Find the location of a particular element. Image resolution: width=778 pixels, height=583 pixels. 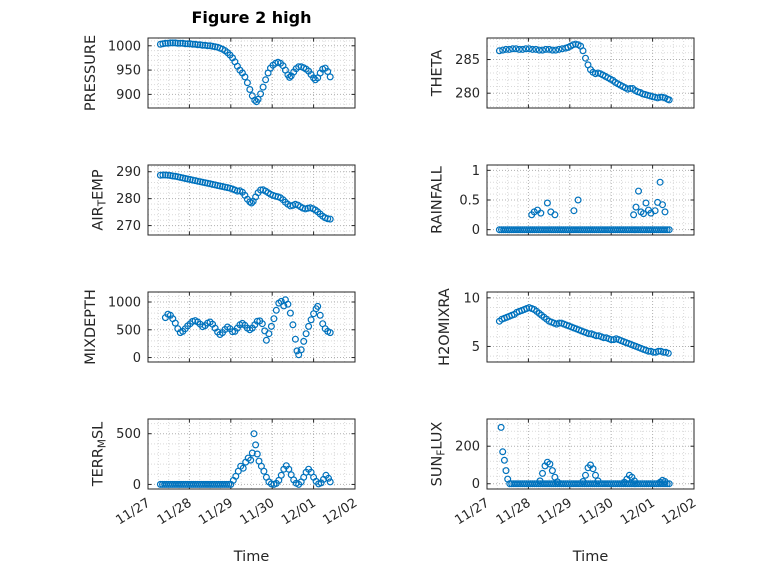

y-tick-label: 950 is located at coordinates (128, 71).